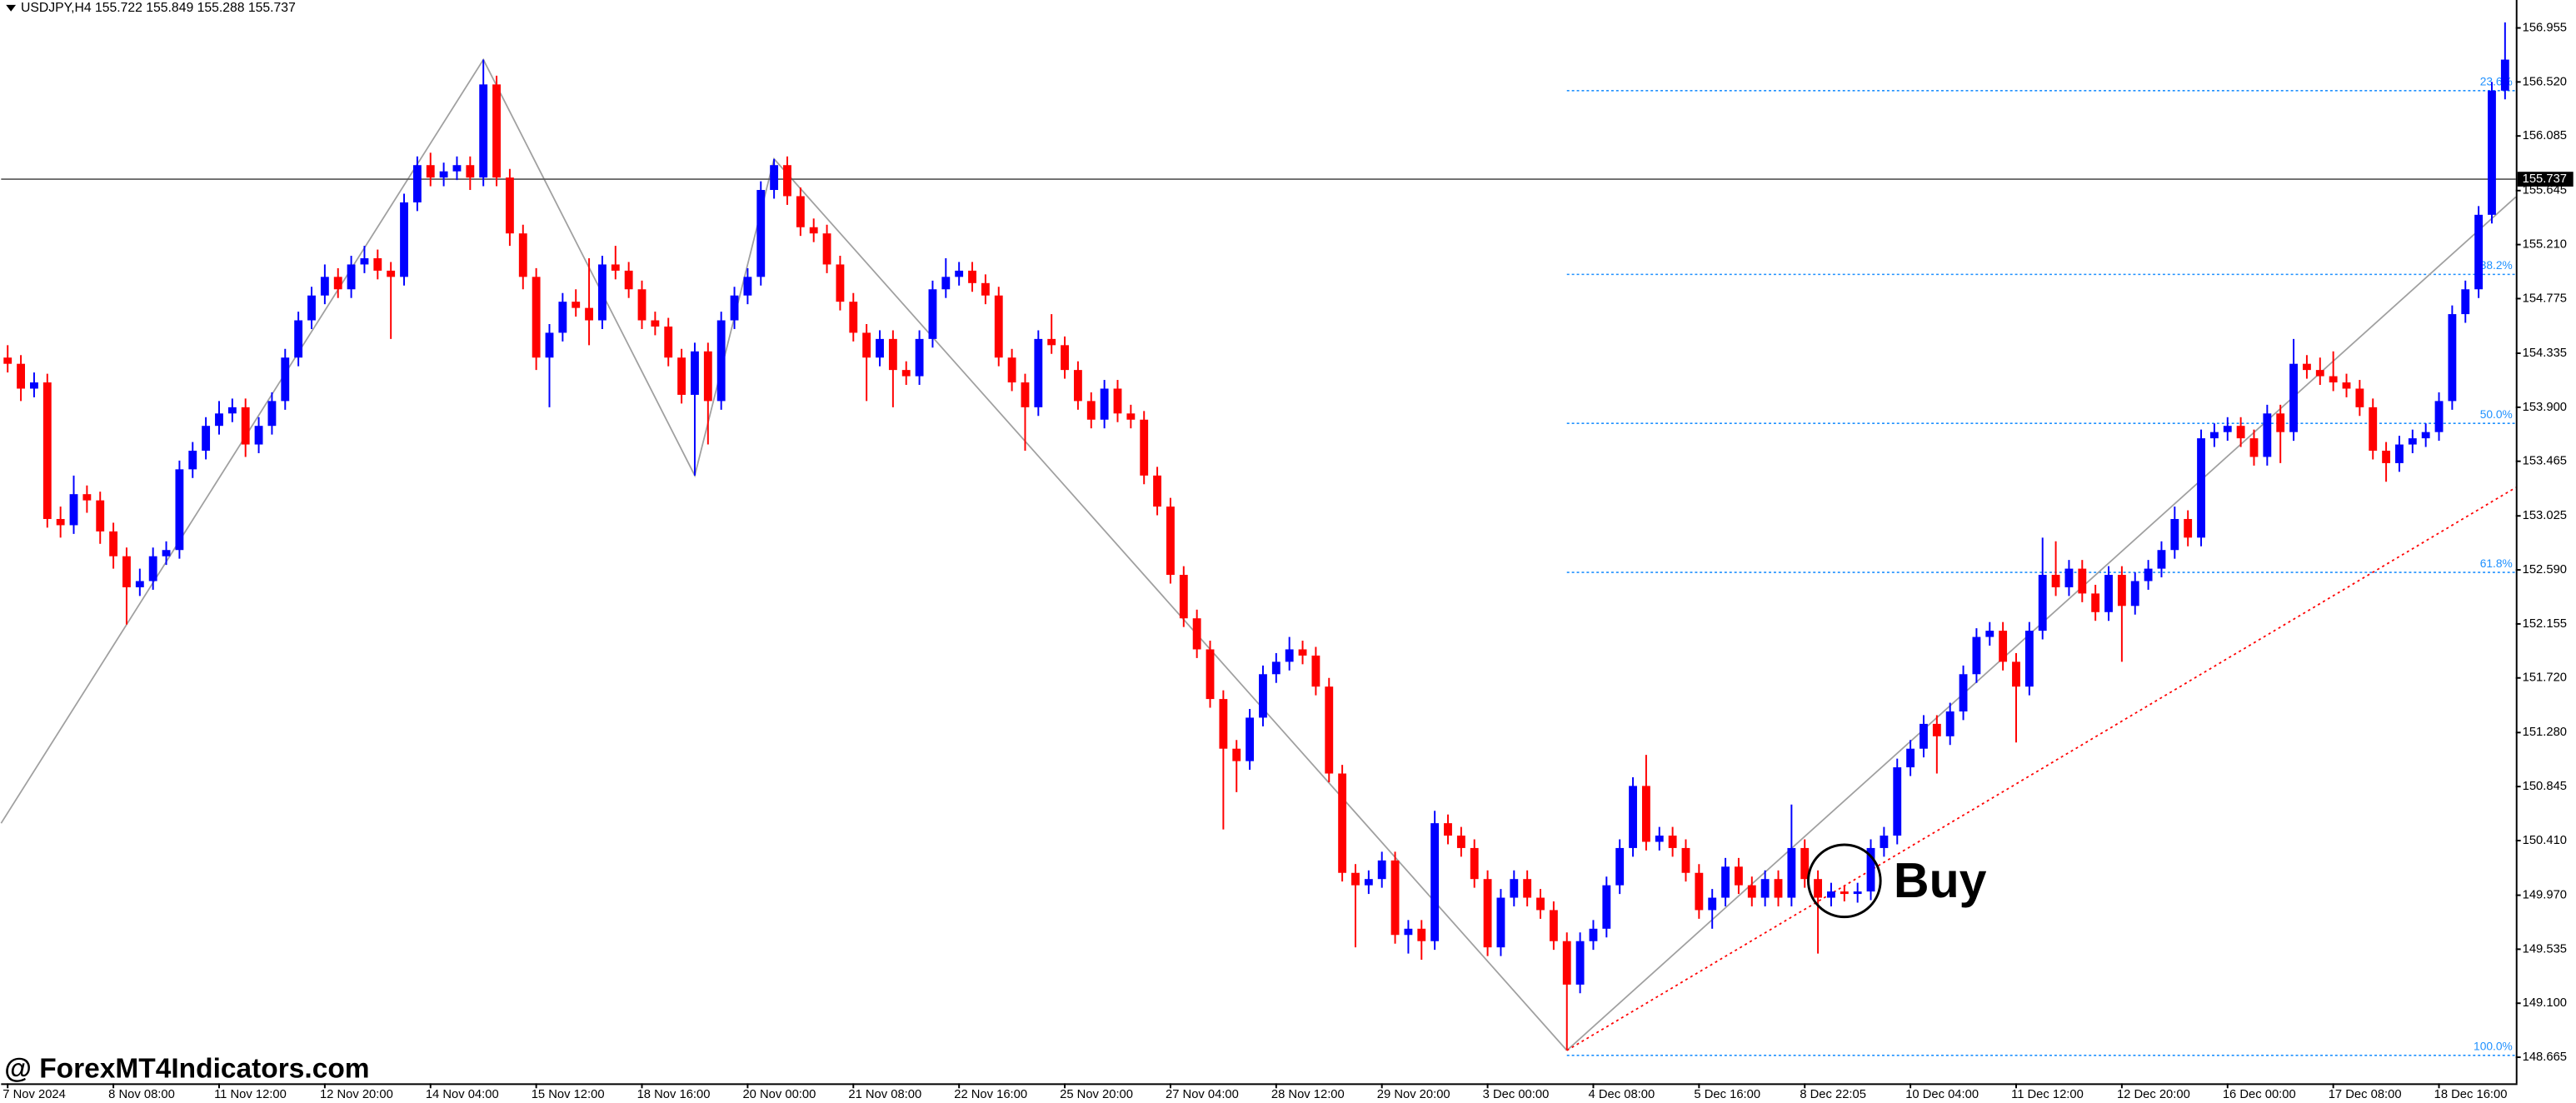 The width and height of the screenshot is (2576, 1103). What do you see at coordinates (34, 1095) in the screenshot?
I see `x-tick-label: 7 Nov 2024` at bounding box center [34, 1095].